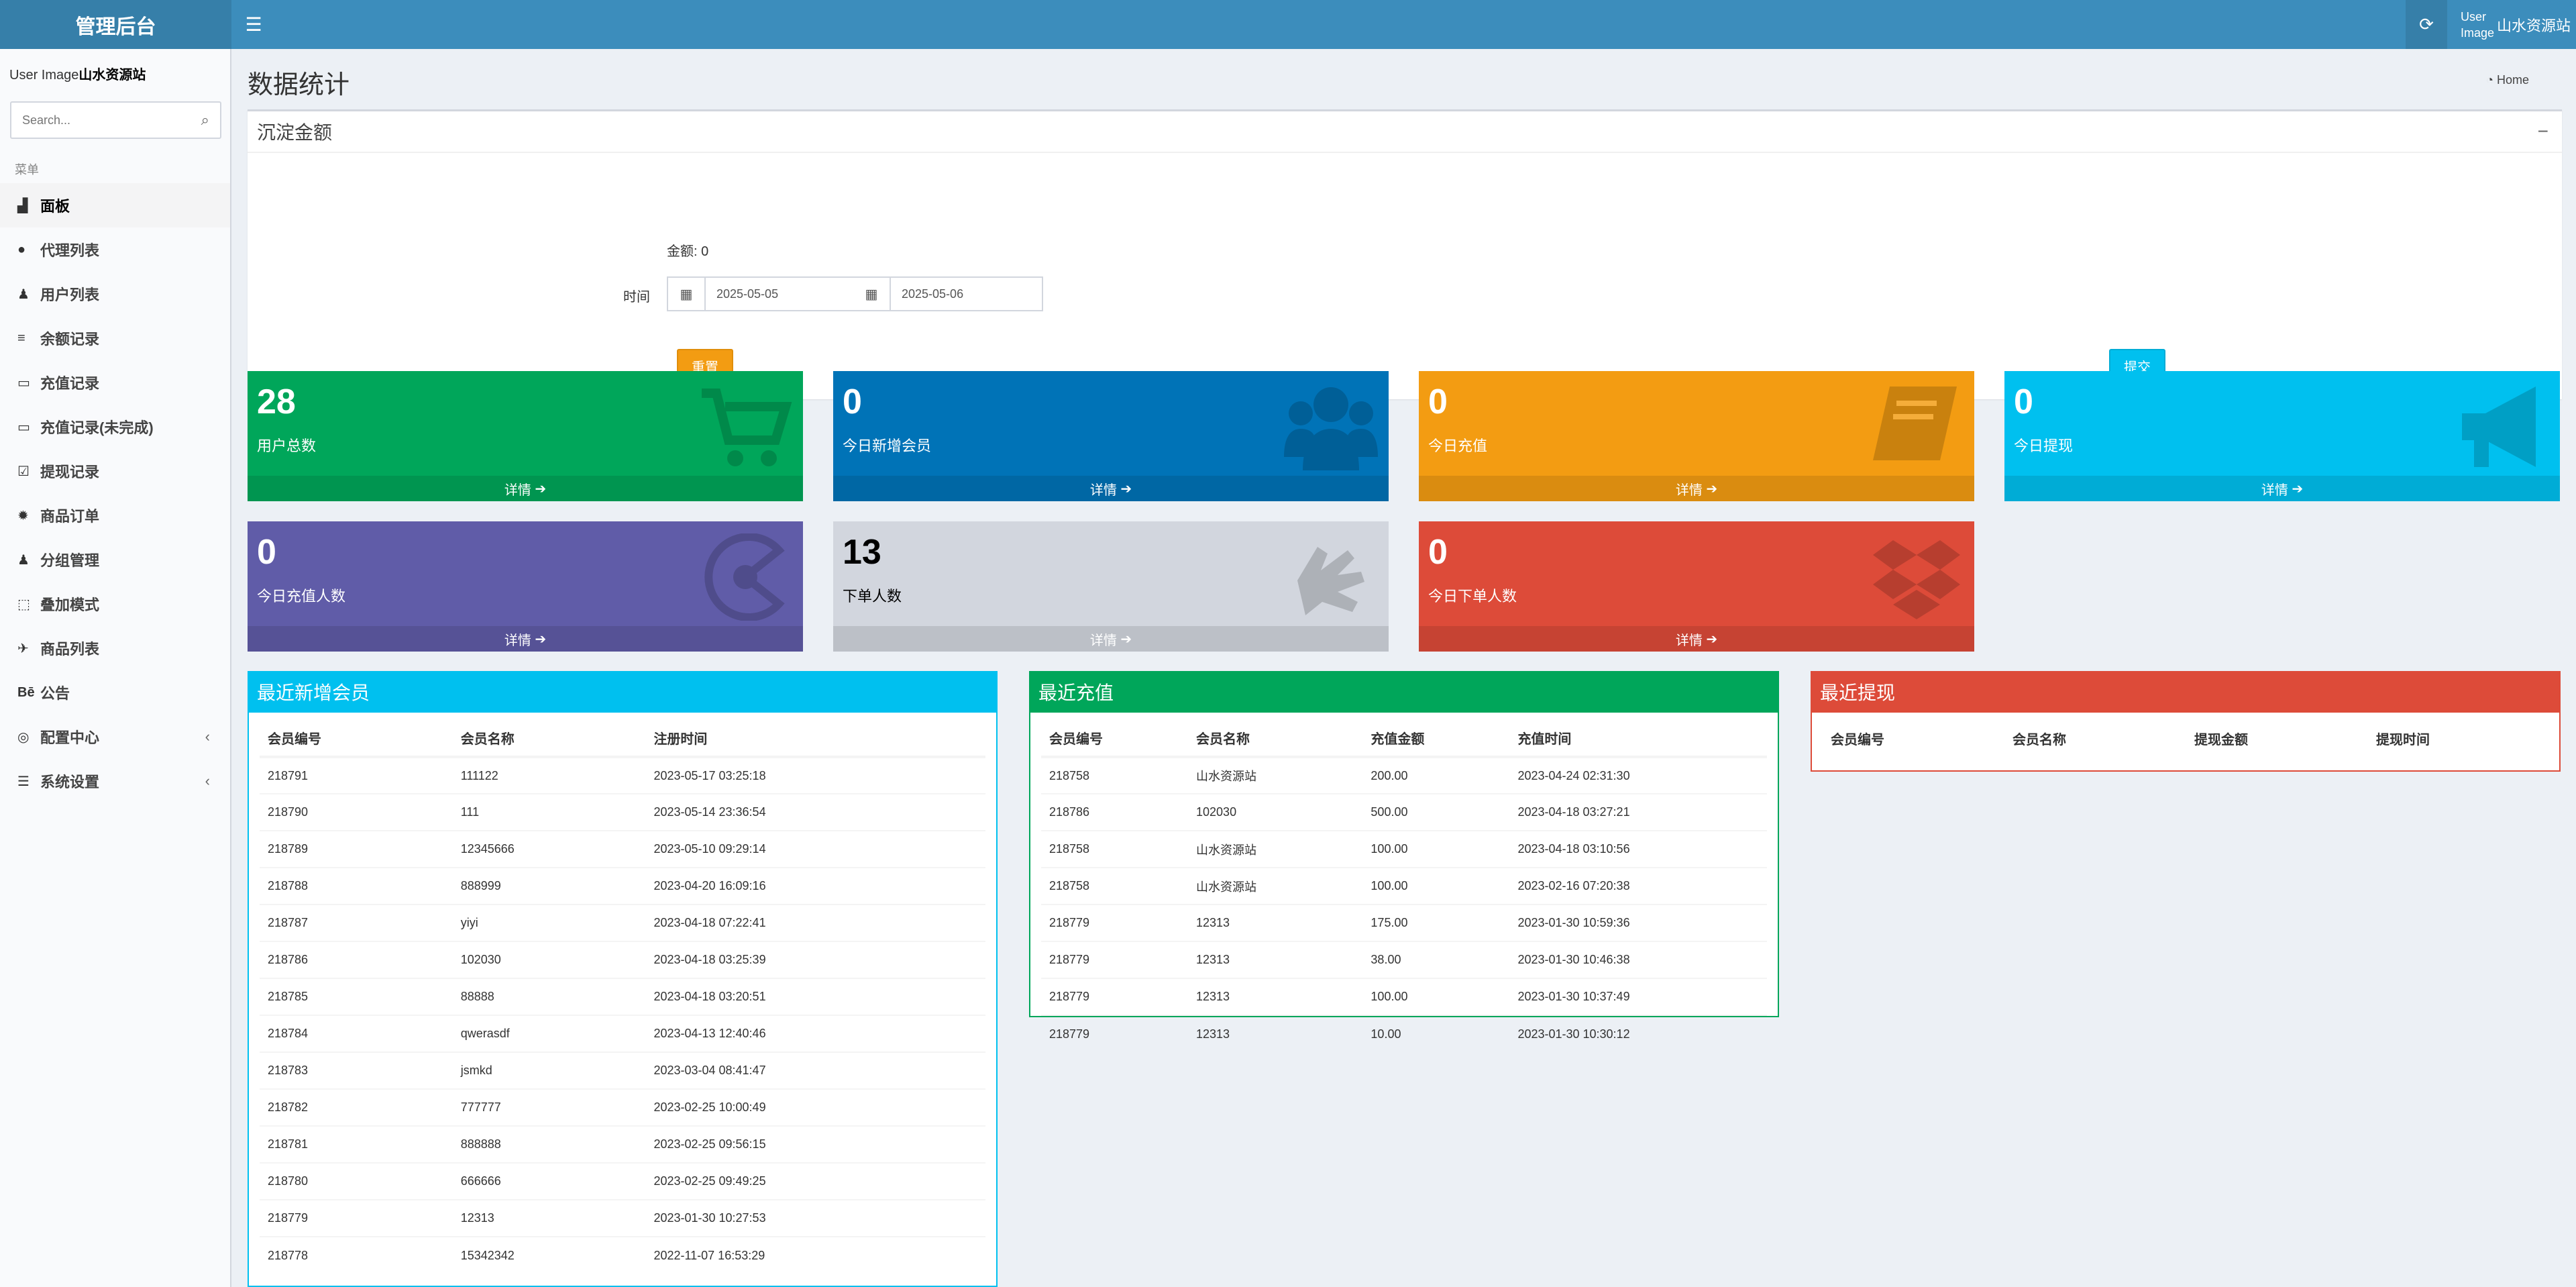 The height and width of the screenshot is (1287, 2576). I want to click on collapse-icon: −, so click(2542, 131).